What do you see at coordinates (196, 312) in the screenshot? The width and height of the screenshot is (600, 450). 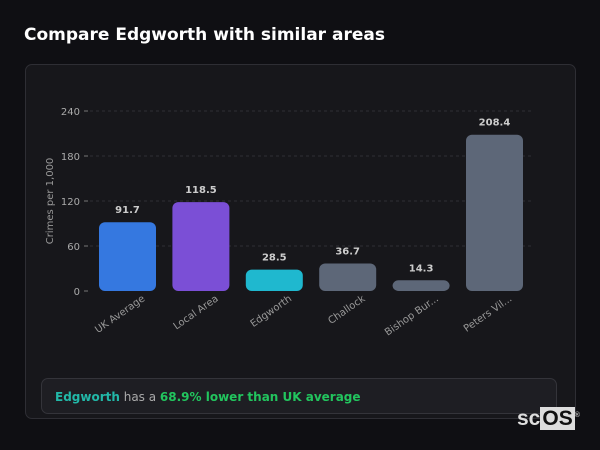 I see `x-tick-label: Local Area` at bounding box center [196, 312].